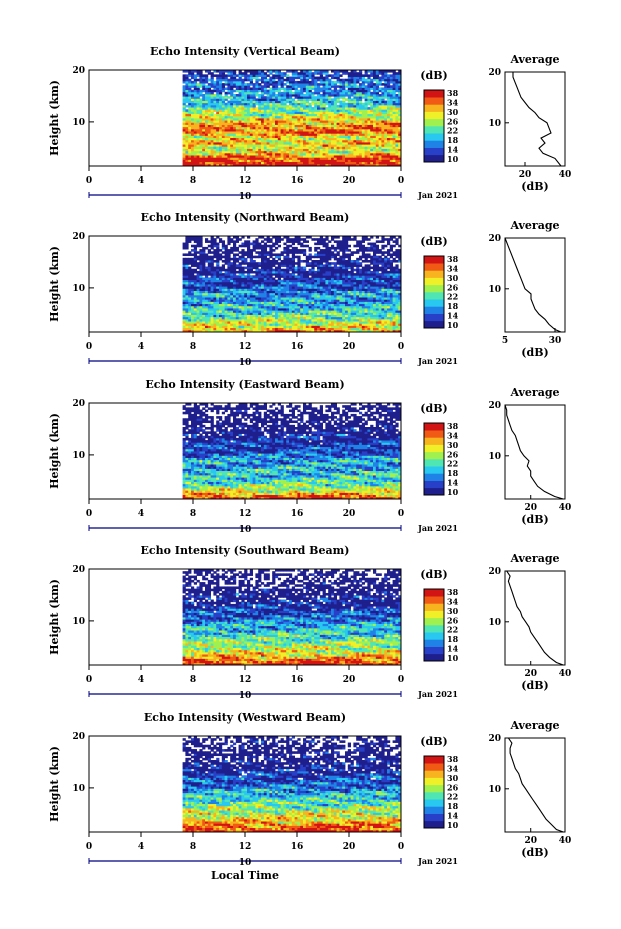 This screenshot has height=929, width=621. What do you see at coordinates (401, 181) in the screenshot?
I see `x-tick-label: 0` at bounding box center [401, 181].